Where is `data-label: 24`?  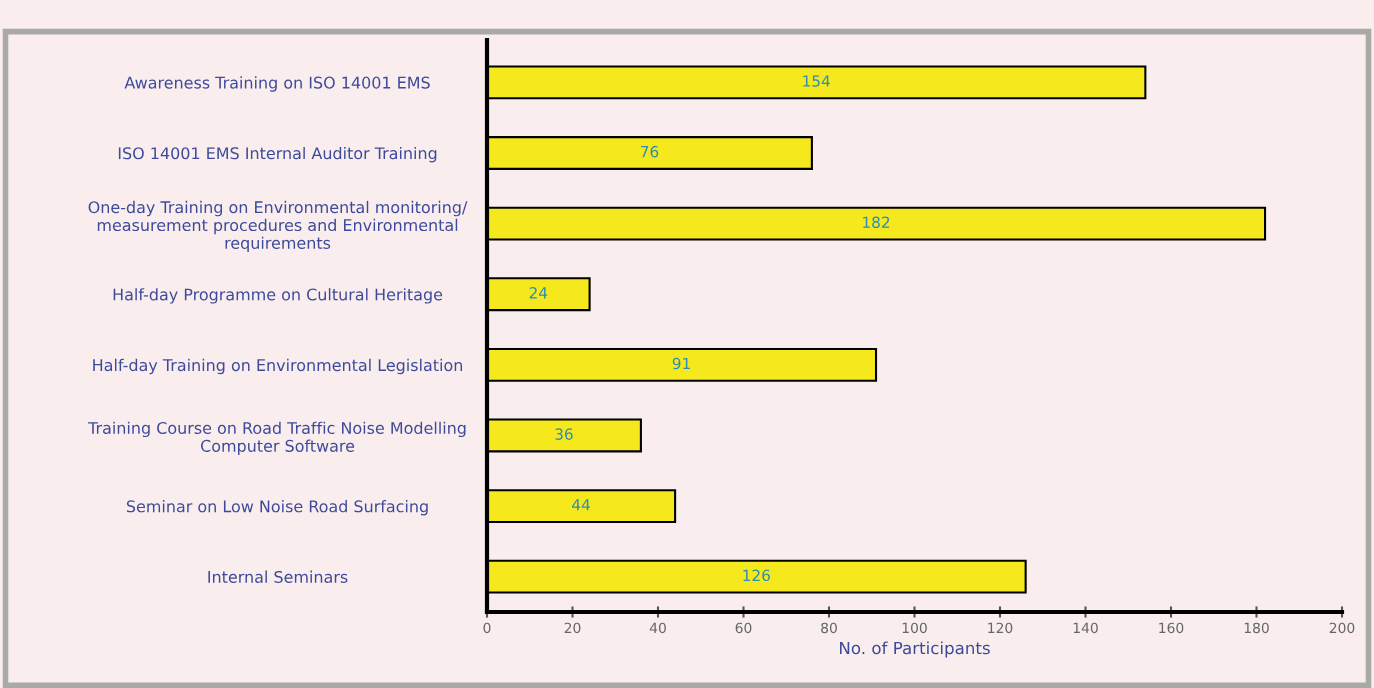
data-label: 24 is located at coordinates (538, 293).